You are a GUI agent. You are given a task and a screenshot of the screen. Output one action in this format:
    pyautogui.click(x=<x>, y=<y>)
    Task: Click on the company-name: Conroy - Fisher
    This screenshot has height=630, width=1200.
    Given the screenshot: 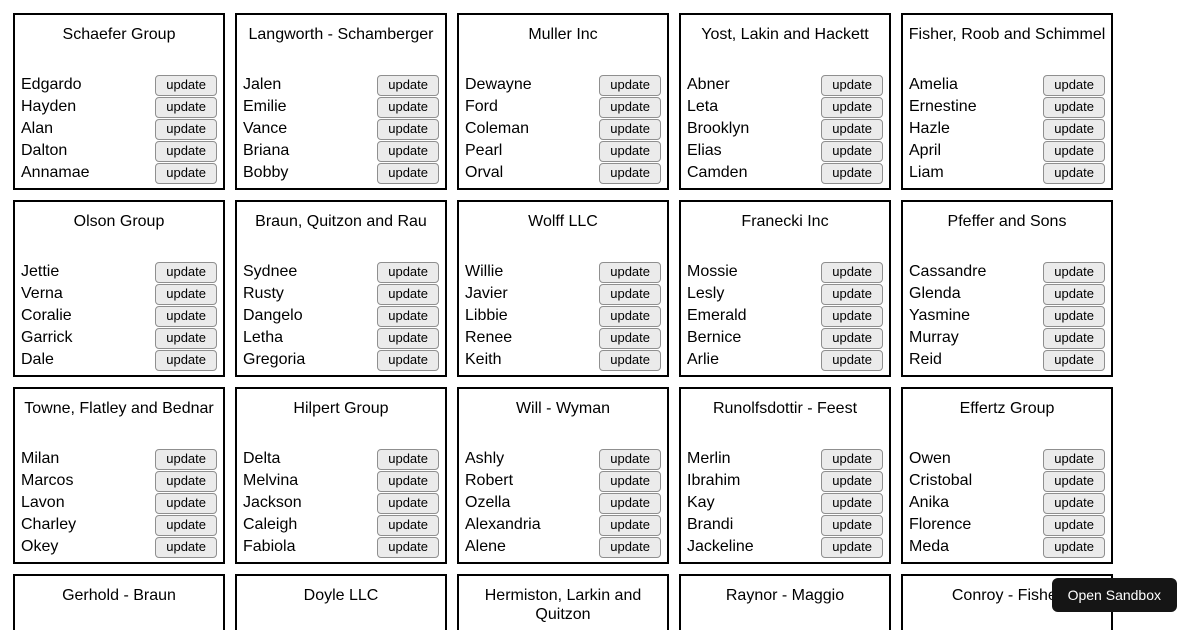 What is the action you would take?
    pyautogui.click(x=1007, y=595)
    